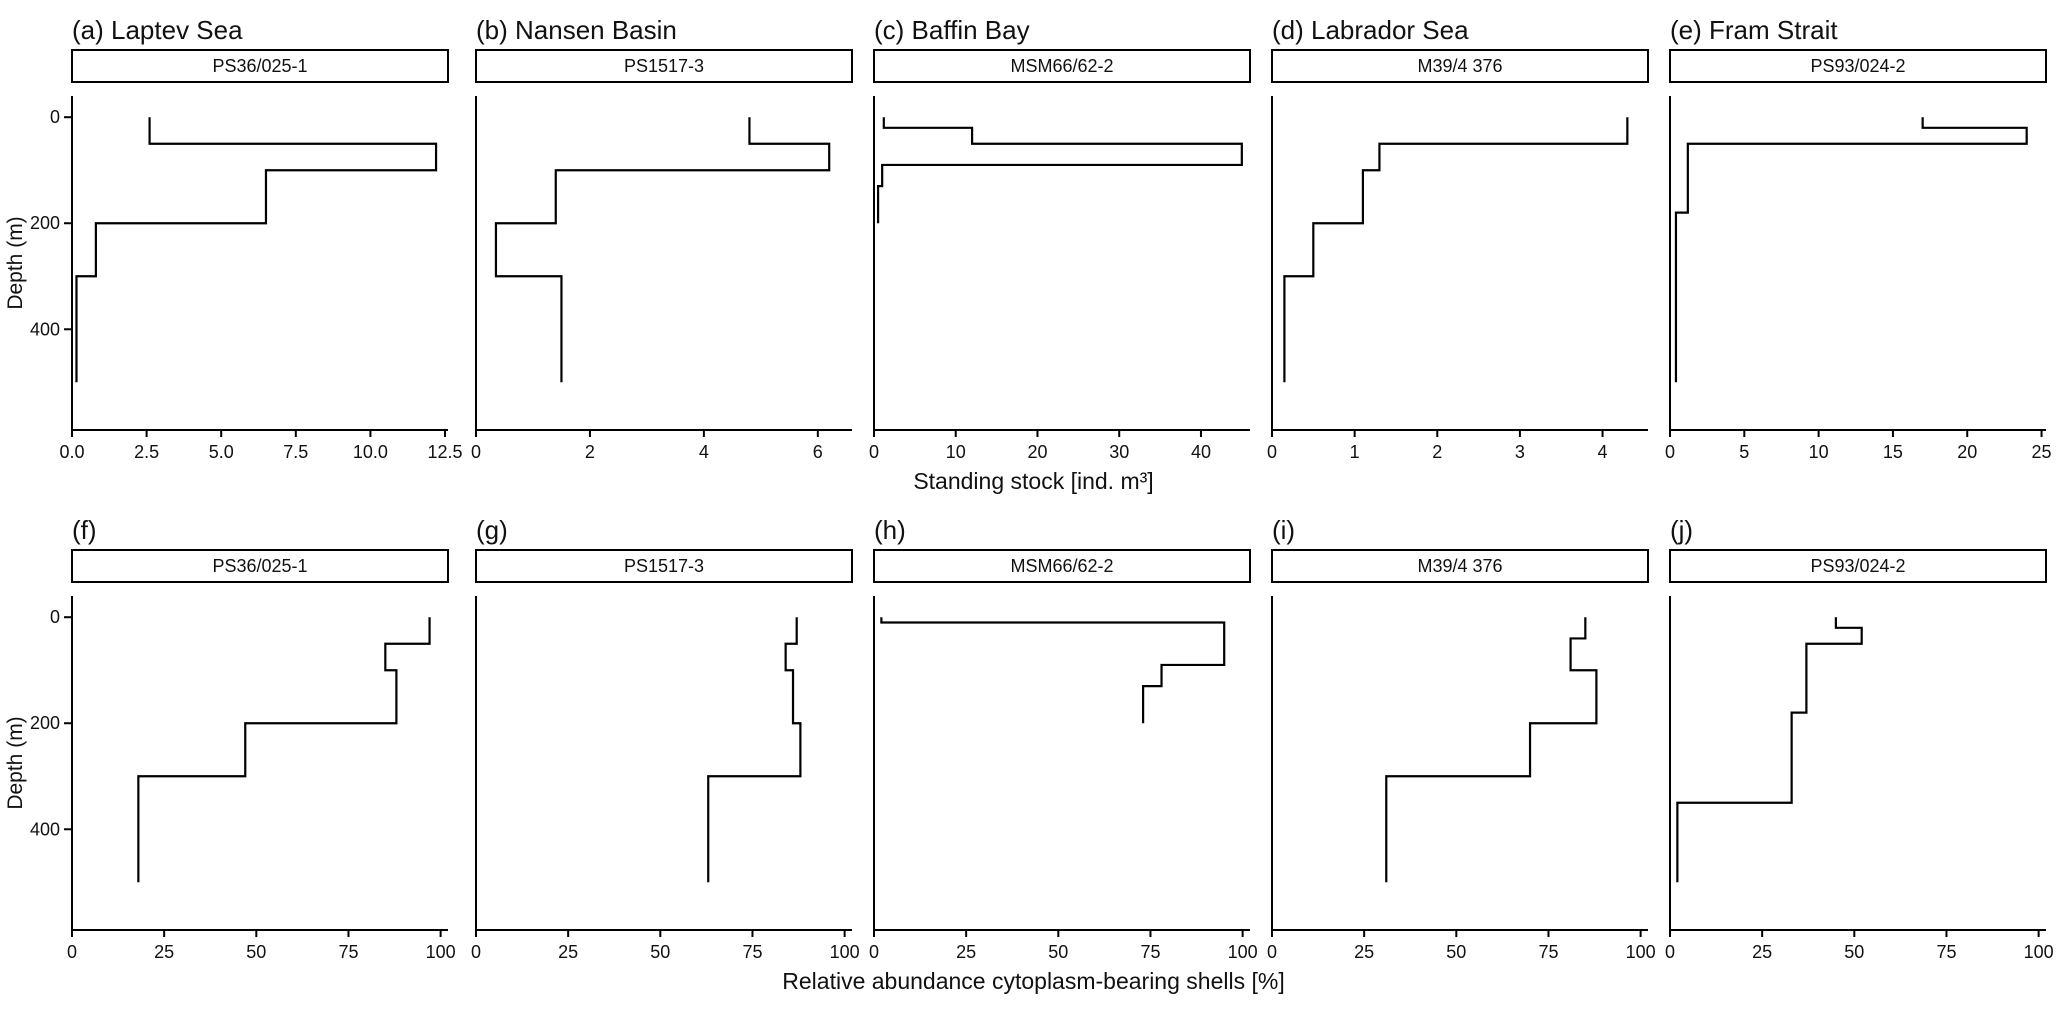 This screenshot has height=1033, width=2067. I want to click on x-tick-label-i: 0, so click(1272, 952).